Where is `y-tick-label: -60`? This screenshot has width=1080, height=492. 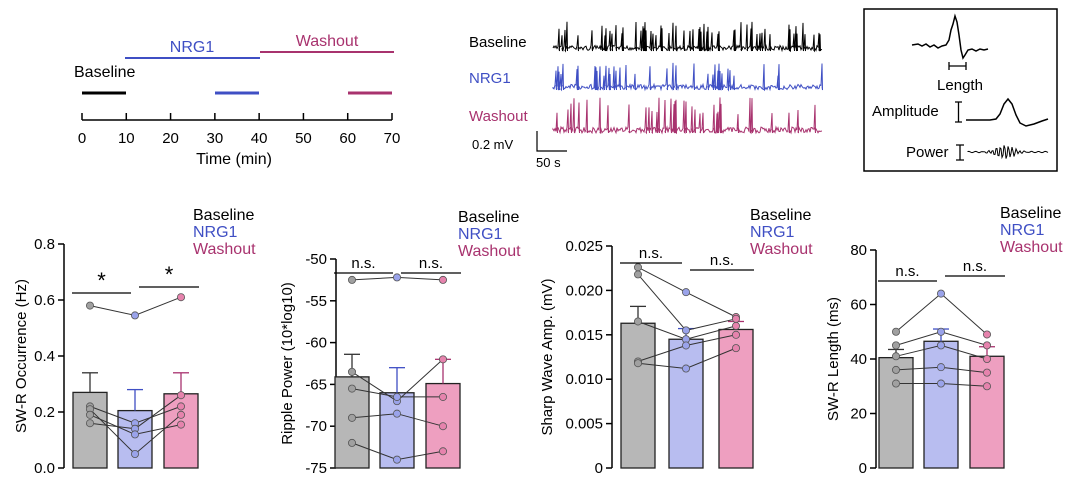
y-tick-label: -60 is located at coordinates (316, 343).